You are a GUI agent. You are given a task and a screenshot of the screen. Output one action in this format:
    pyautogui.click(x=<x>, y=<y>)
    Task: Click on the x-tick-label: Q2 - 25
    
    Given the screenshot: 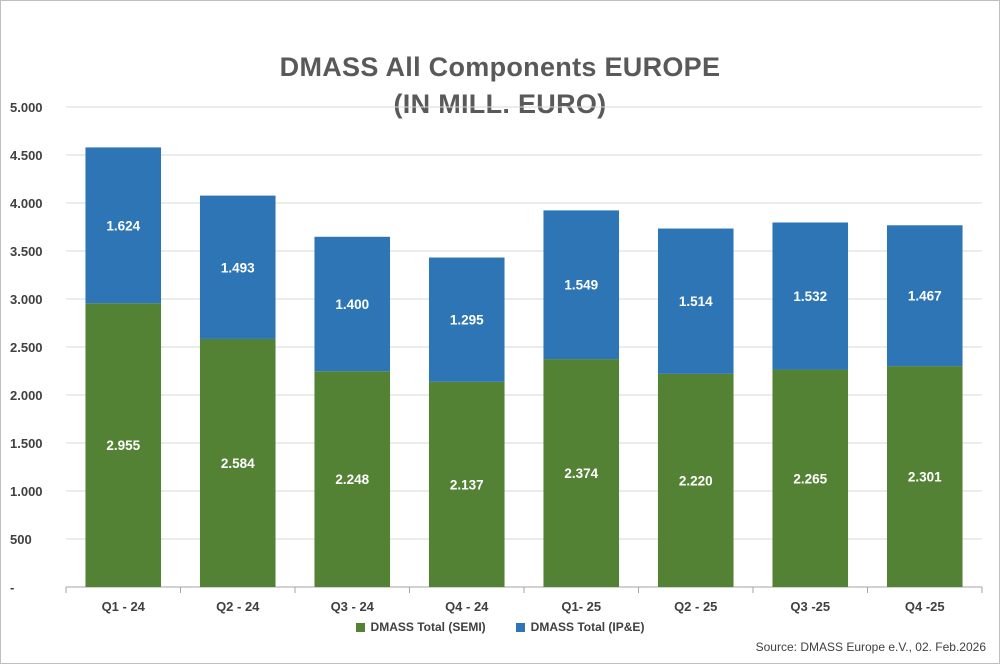 What is the action you would take?
    pyautogui.click(x=695, y=606)
    